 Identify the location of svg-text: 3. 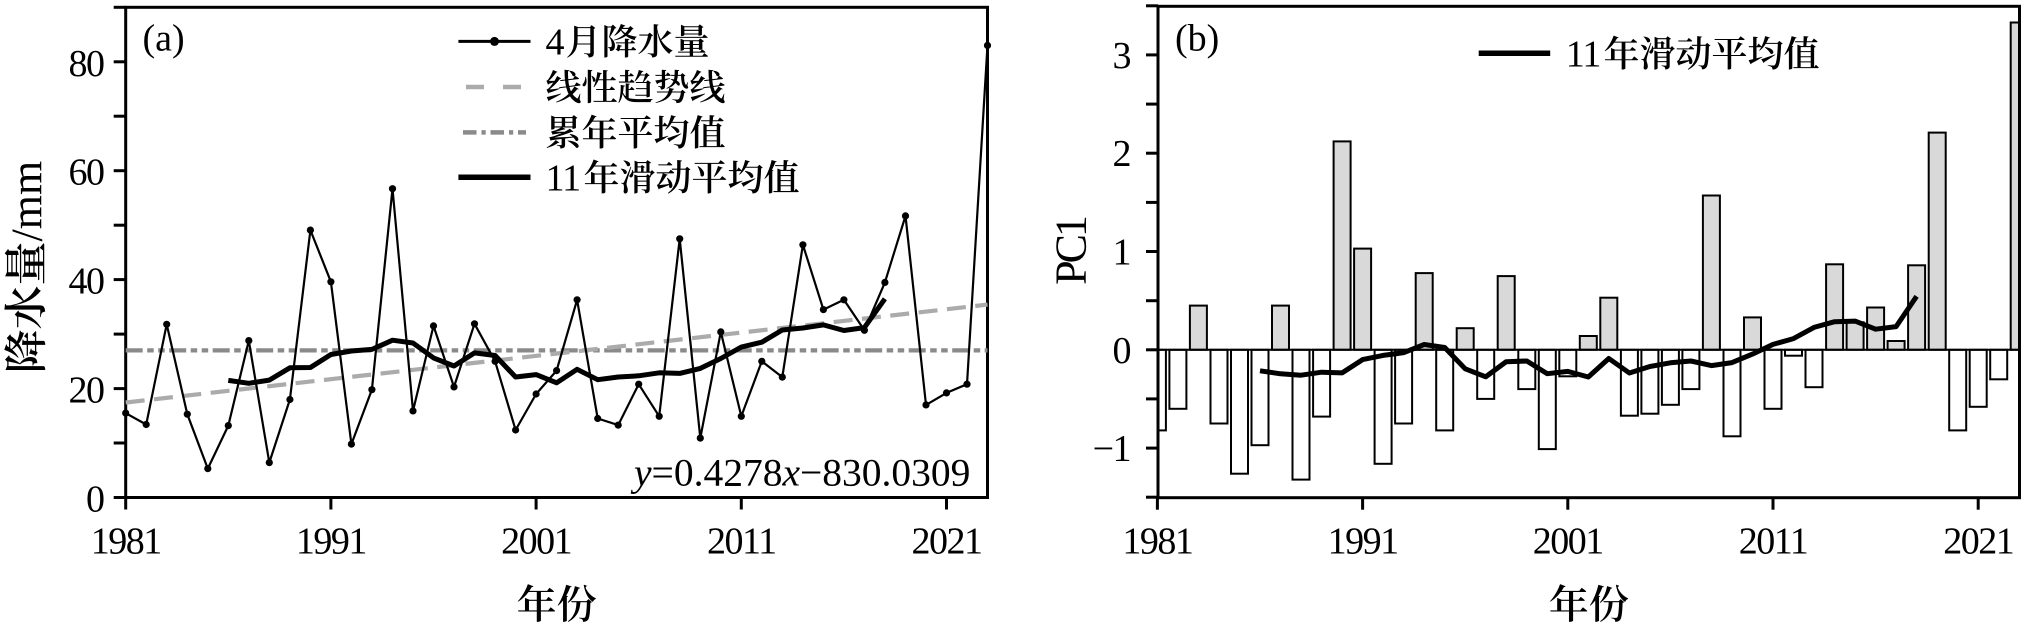
(1122, 56).